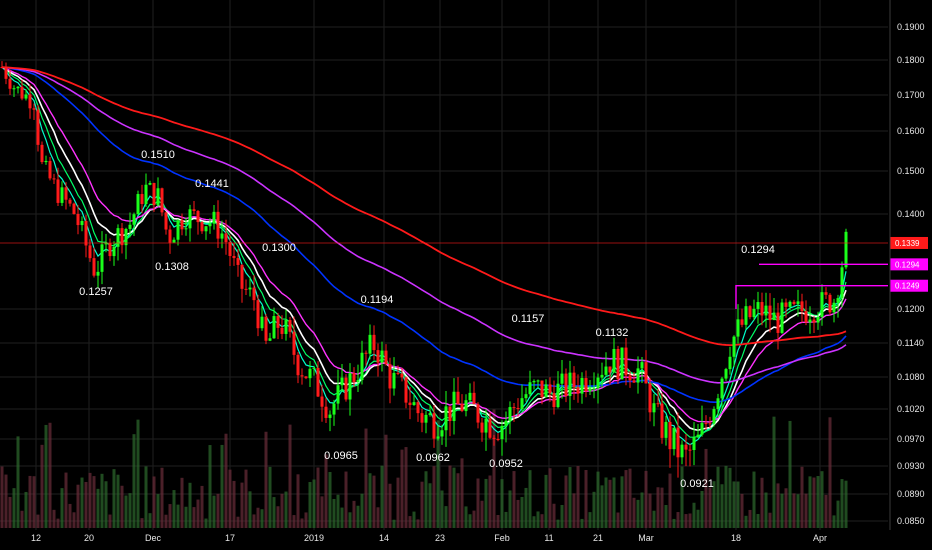 Image resolution: width=932 pixels, height=550 pixels. Describe the element at coordinates (158, 155) in the screenshot. I see `price-annotation: 0.1510` at that location.